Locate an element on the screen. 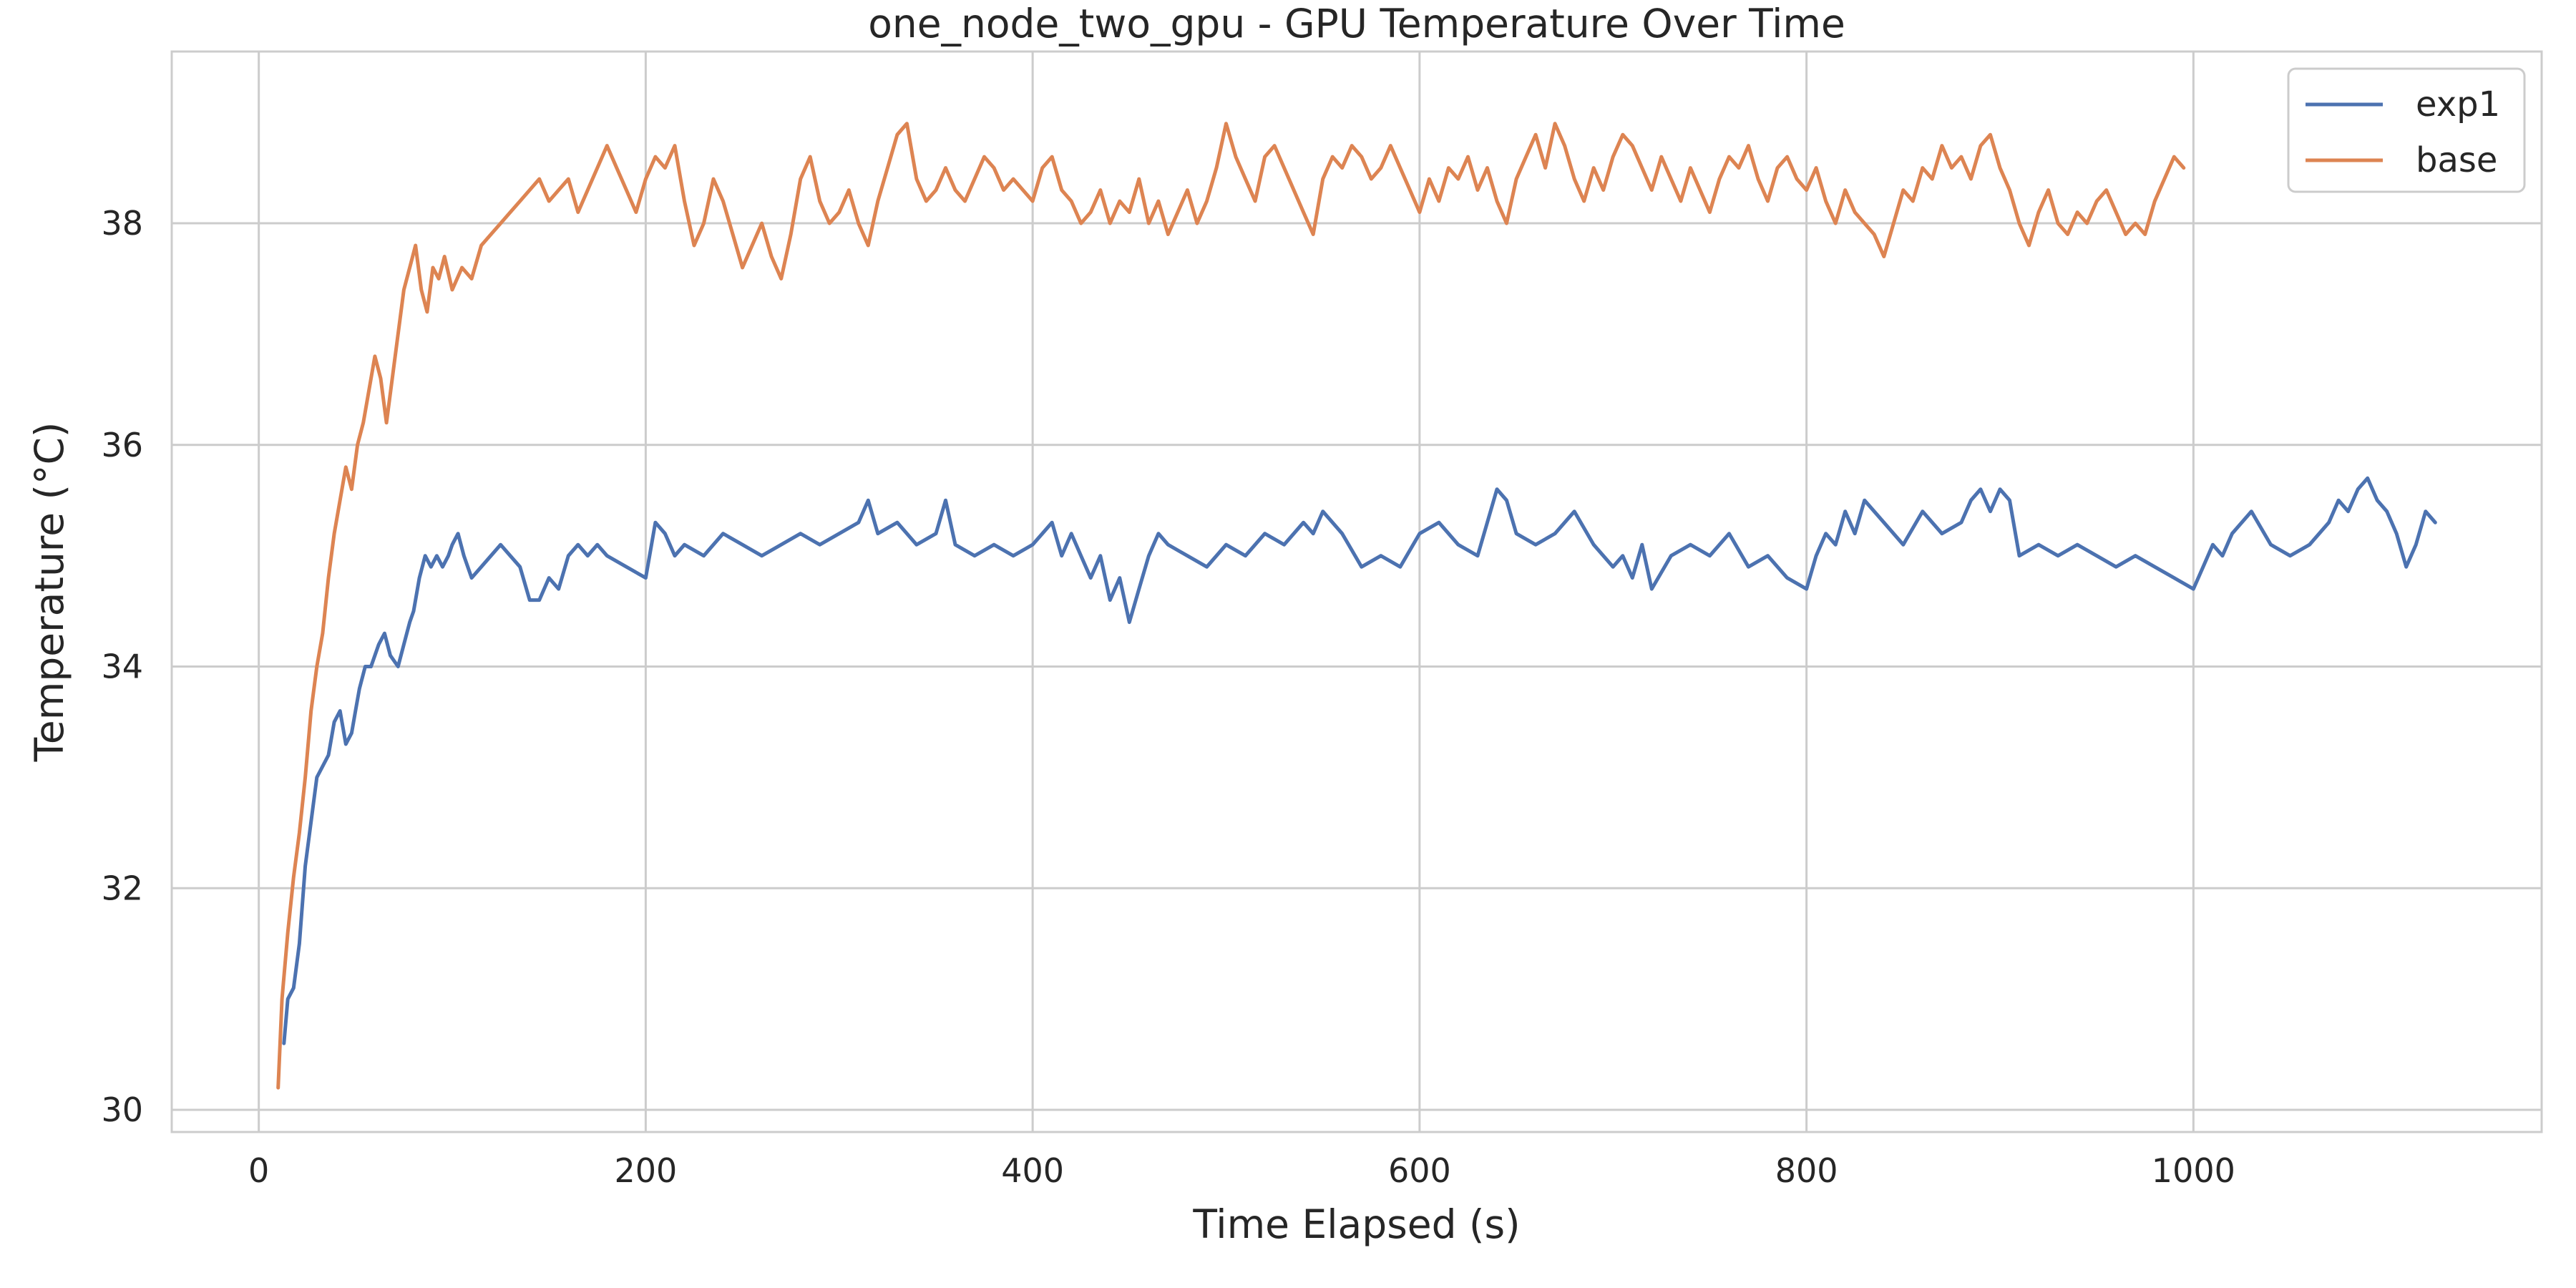  x-tick-label: 400 is located at coordinates (1032, 1170).